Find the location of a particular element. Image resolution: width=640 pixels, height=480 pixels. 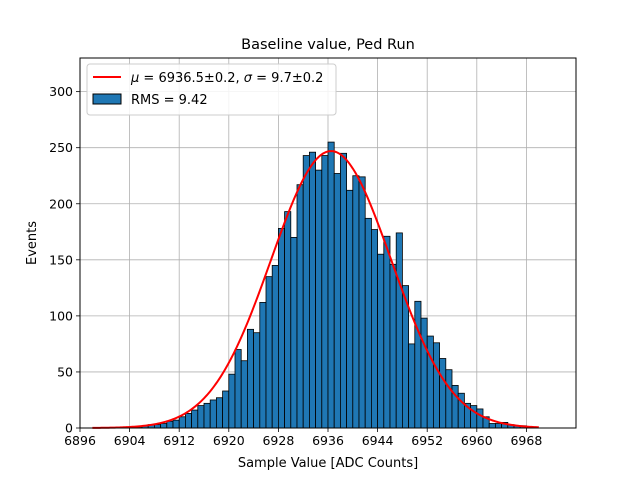

x-tick-label: 6960 is located at coordinates (477, 440).